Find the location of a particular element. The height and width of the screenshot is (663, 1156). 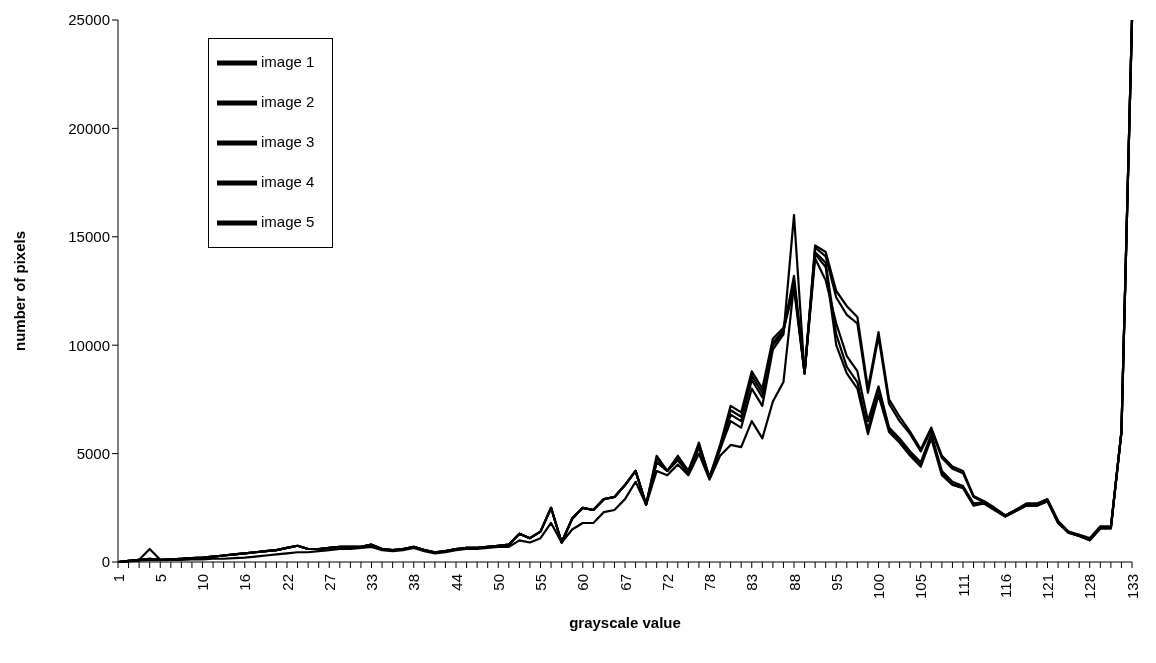

x-tick-label: 60 is located at coordinates (583, 582).